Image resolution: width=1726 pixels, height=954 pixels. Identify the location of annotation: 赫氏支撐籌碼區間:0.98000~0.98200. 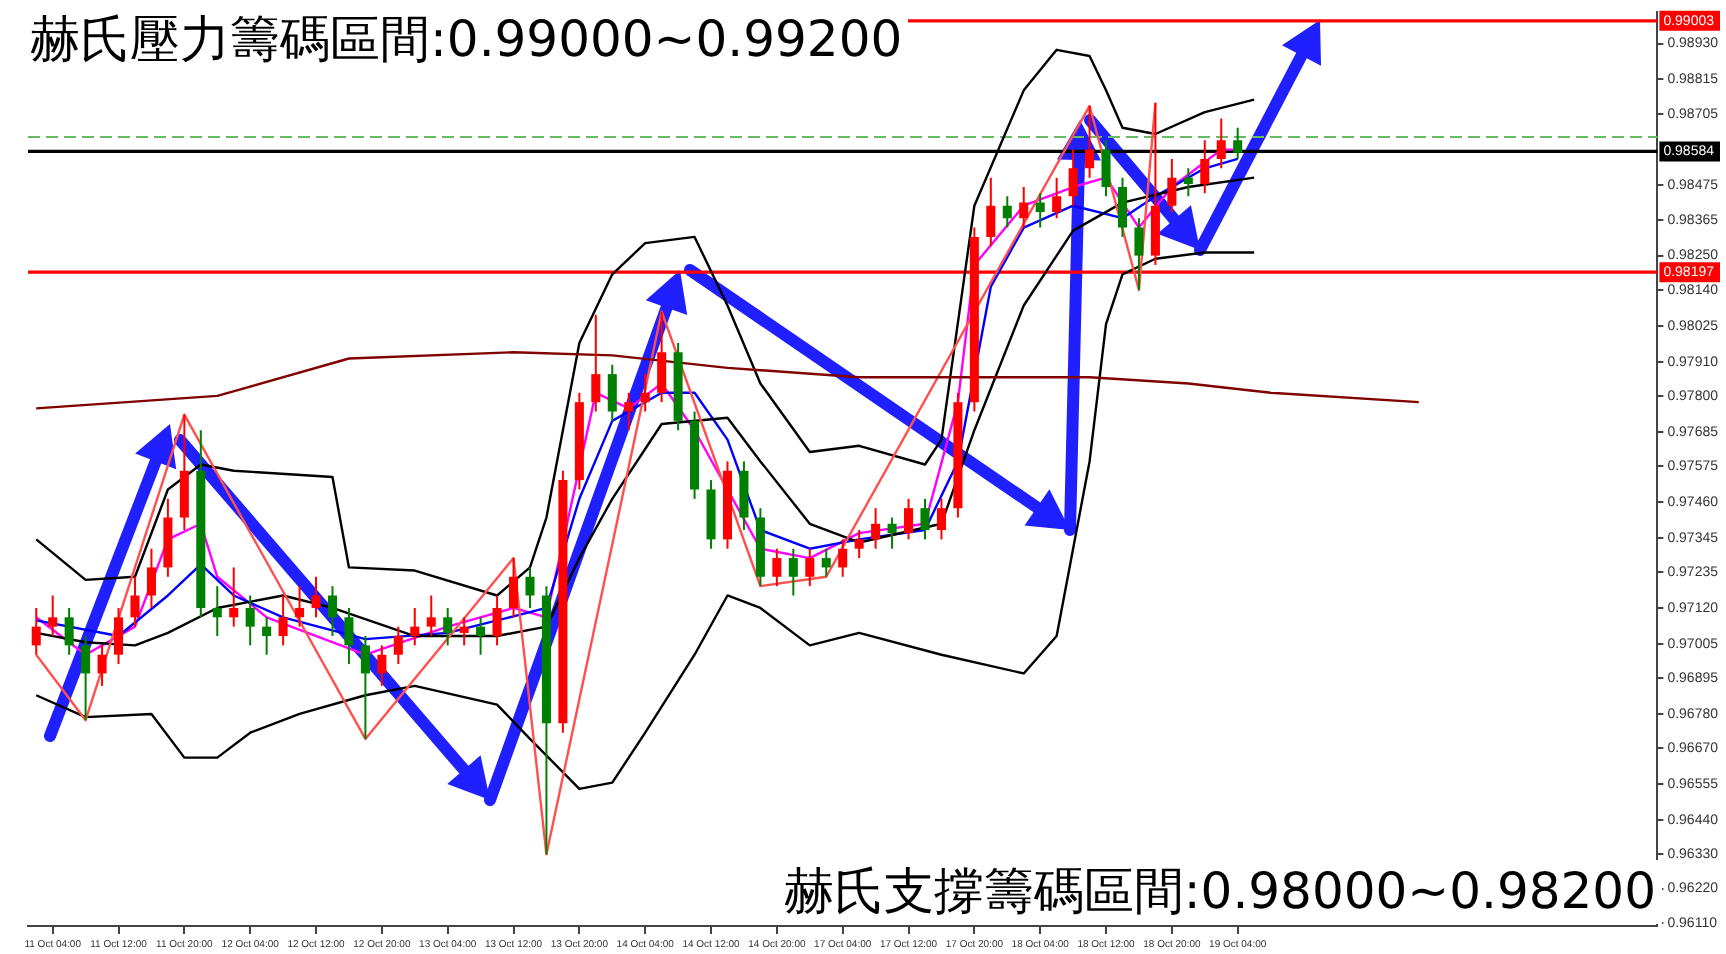
(1219, 892).